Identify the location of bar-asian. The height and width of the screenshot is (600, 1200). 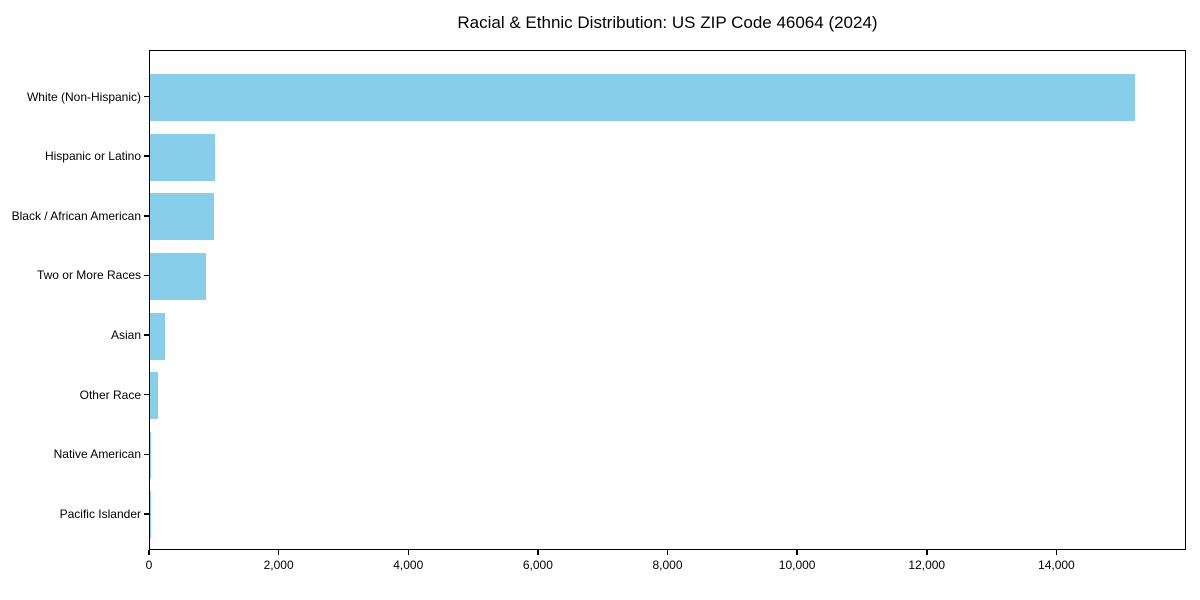
(157, 336).